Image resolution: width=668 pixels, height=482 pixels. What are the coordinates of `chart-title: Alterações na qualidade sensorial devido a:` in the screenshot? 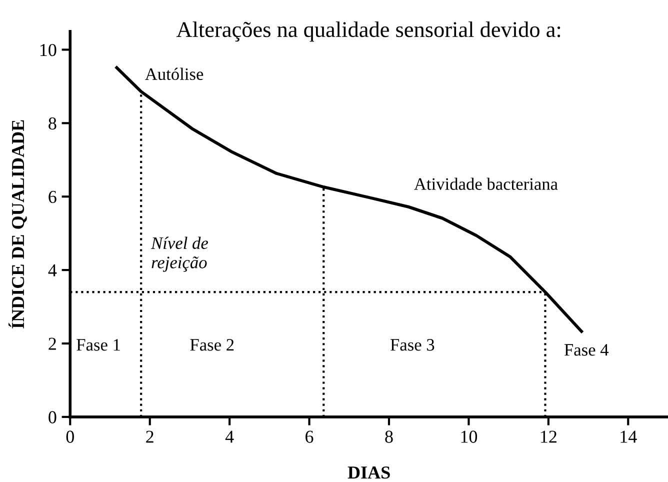 It's located at (368, 31).